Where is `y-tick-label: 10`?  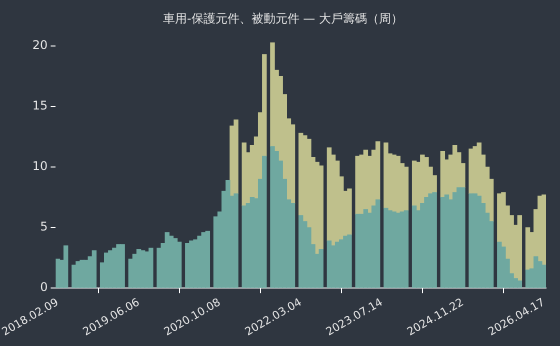
y-tick-label: 10 is located at coordinates (40, 166).